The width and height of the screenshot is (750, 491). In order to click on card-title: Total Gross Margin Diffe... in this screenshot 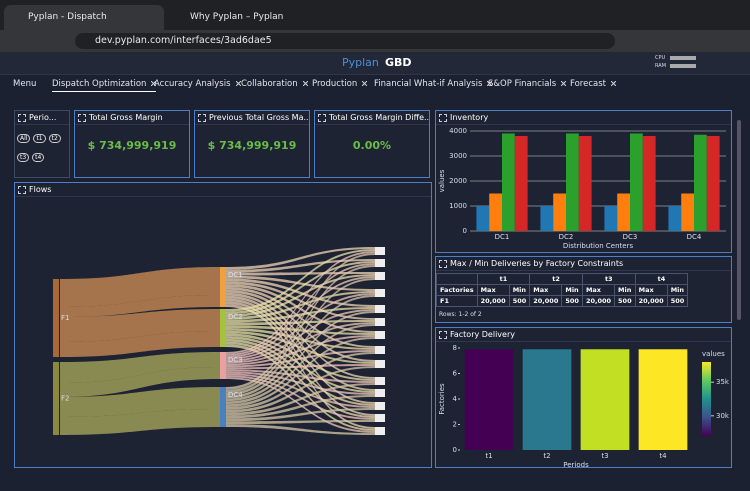, I will do `click(372, 118)`.